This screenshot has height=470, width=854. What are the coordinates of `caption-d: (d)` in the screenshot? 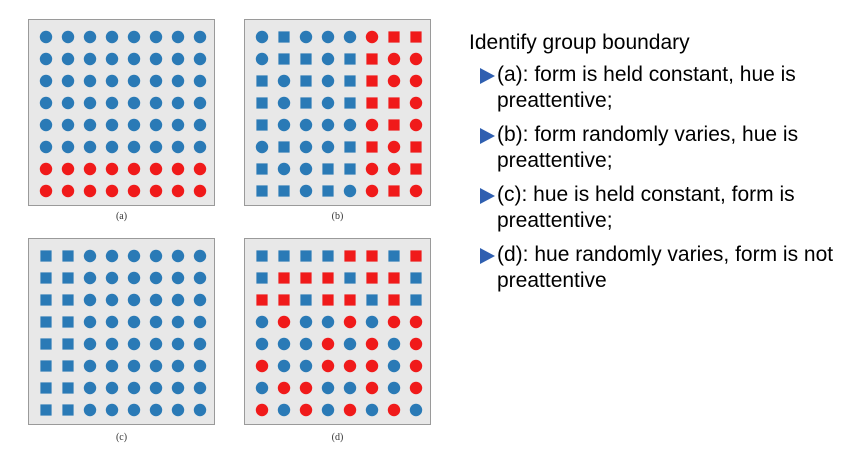 It's located at (337, 437).